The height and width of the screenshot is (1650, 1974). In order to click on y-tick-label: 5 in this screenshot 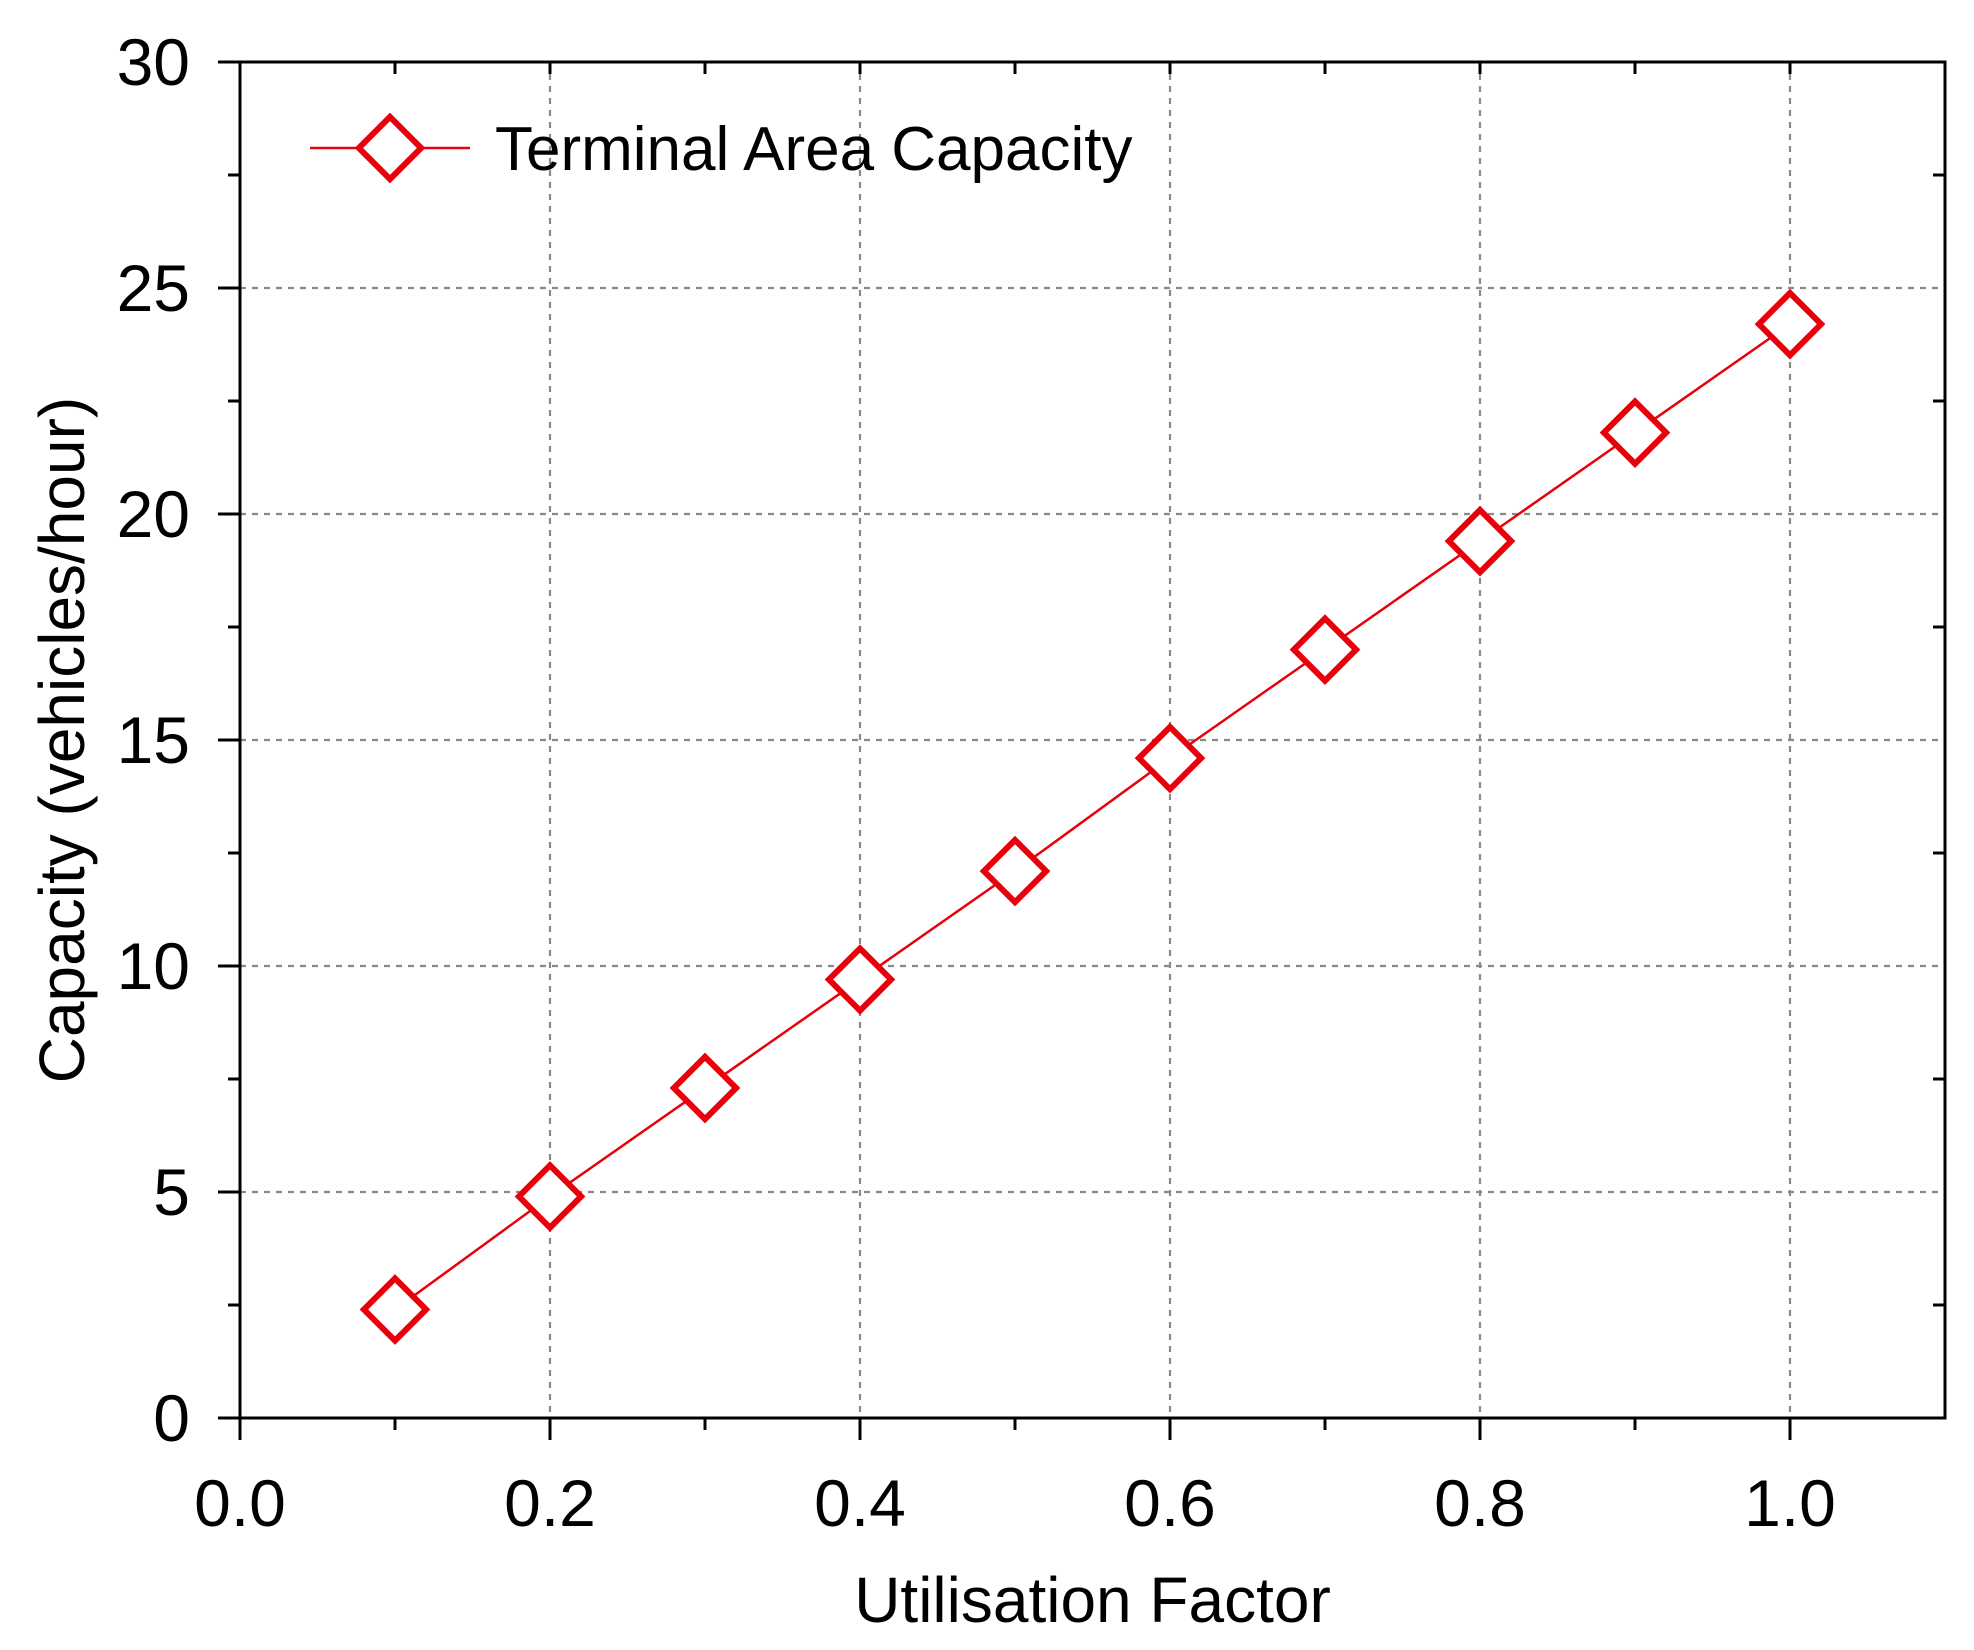, I will do `click(171, 1192)`.